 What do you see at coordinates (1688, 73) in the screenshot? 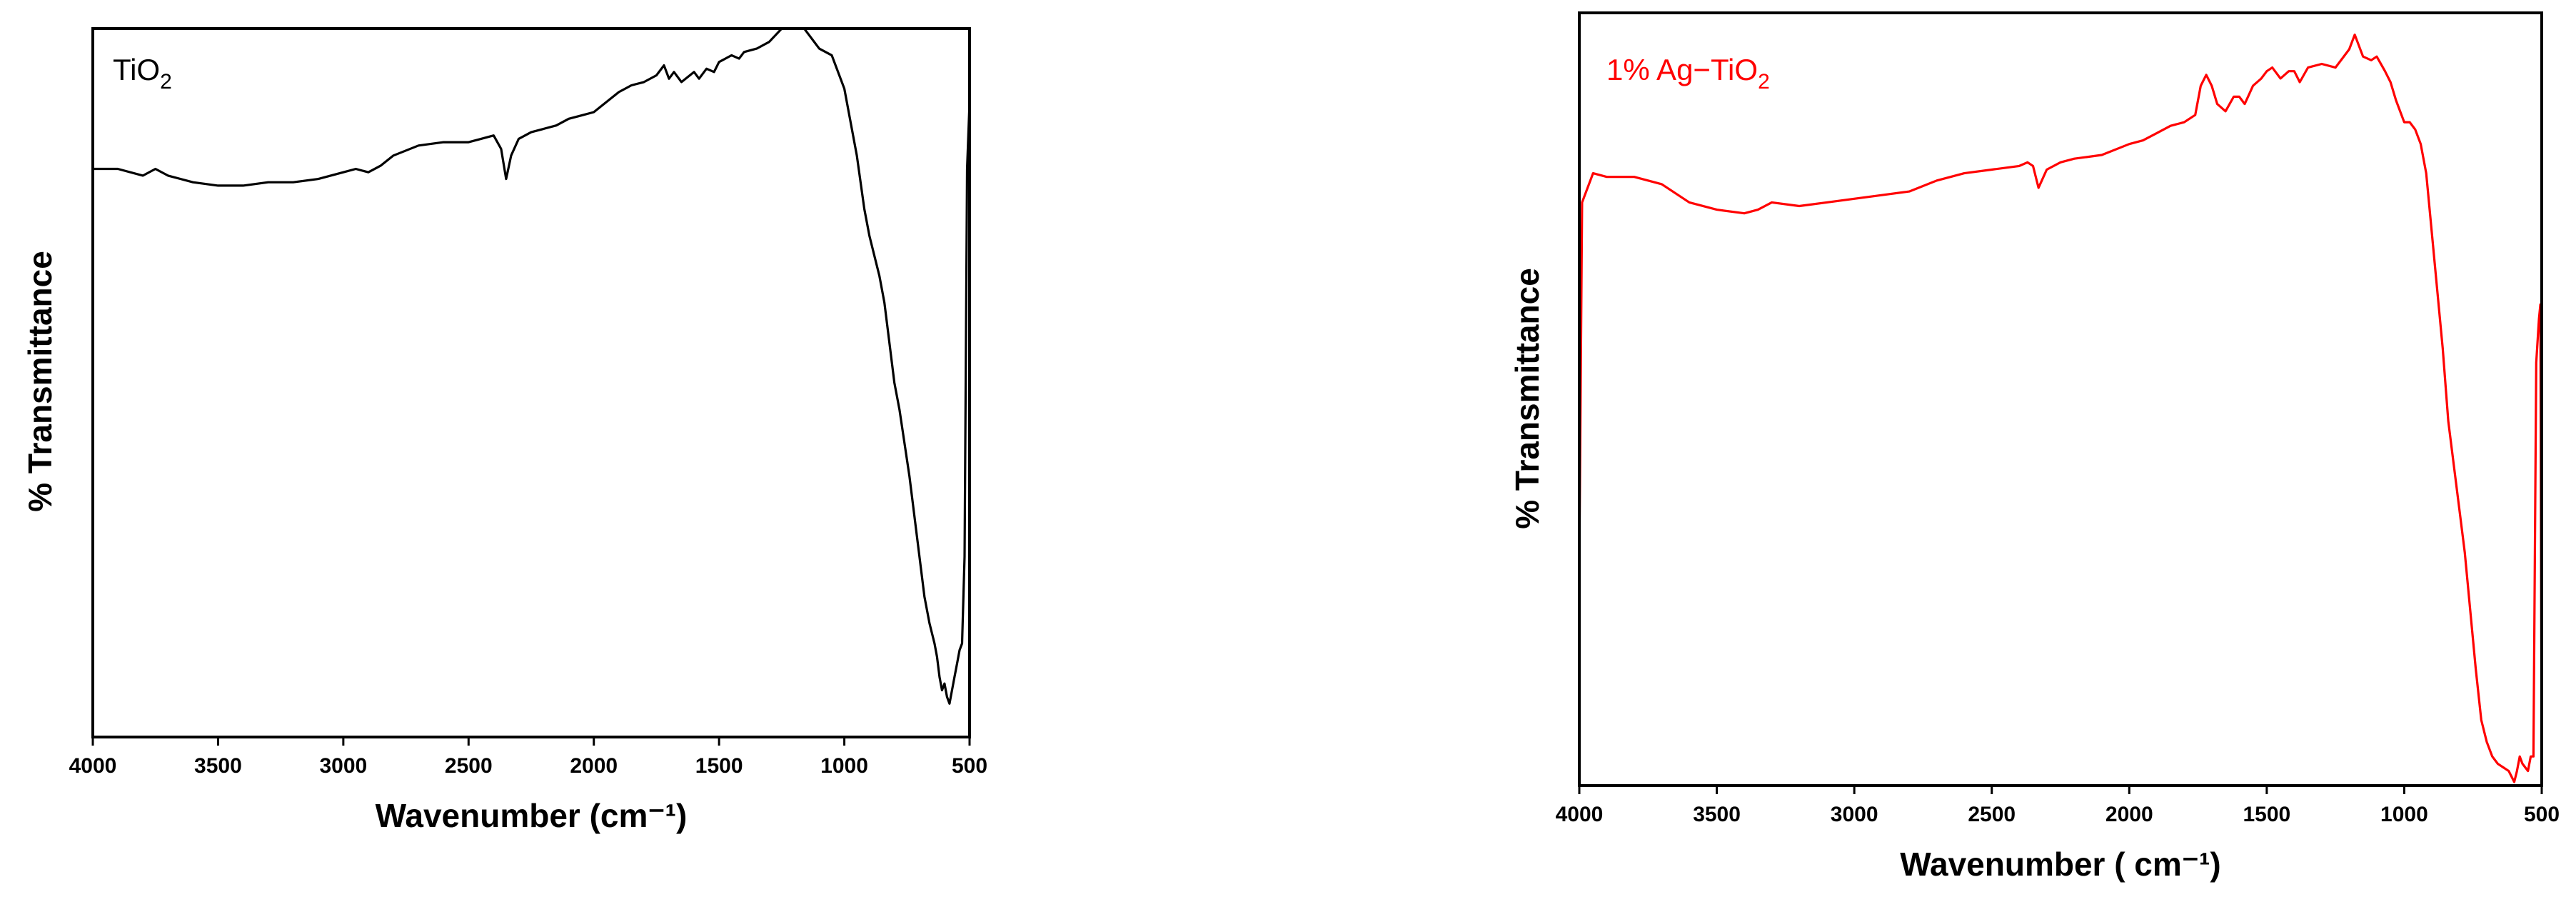
I see `sample-label: 1% Ag−TiO2` at bounding box center [1688, 73].